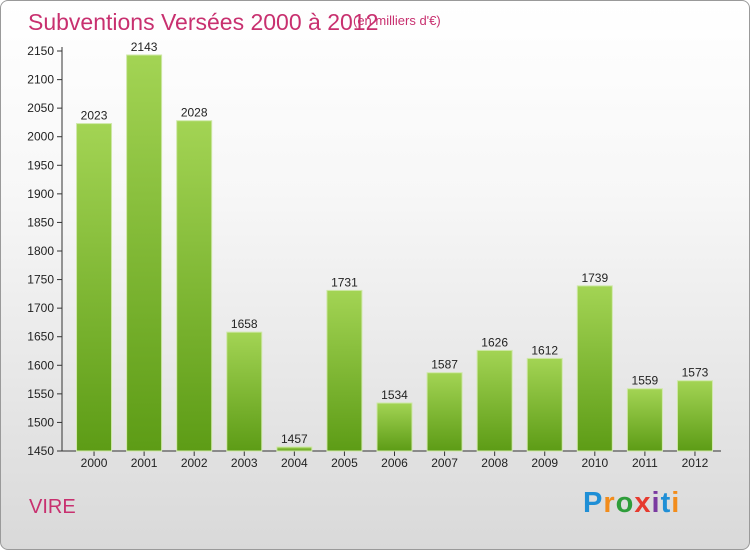  Describe the element at coordinates (40, 222) in the screenshot. I see `y-tick-label: 1850` at that location.